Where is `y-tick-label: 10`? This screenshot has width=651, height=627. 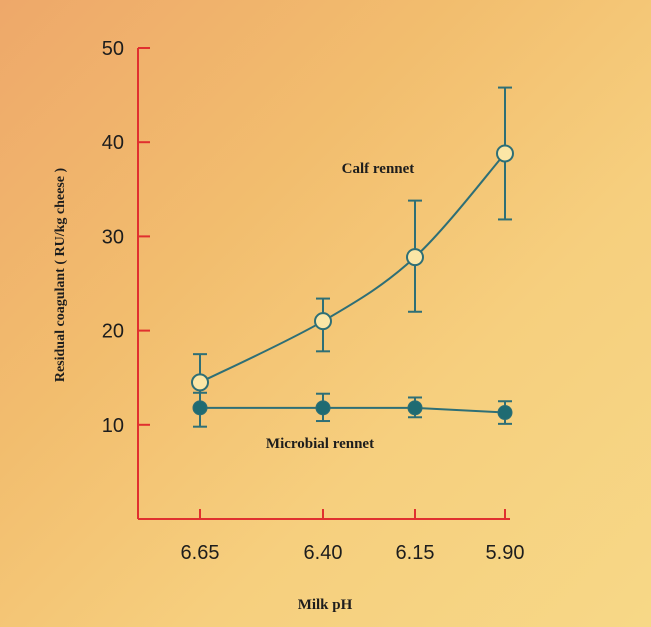 y-tick-label: 10 is located at coordinates (113, 426).